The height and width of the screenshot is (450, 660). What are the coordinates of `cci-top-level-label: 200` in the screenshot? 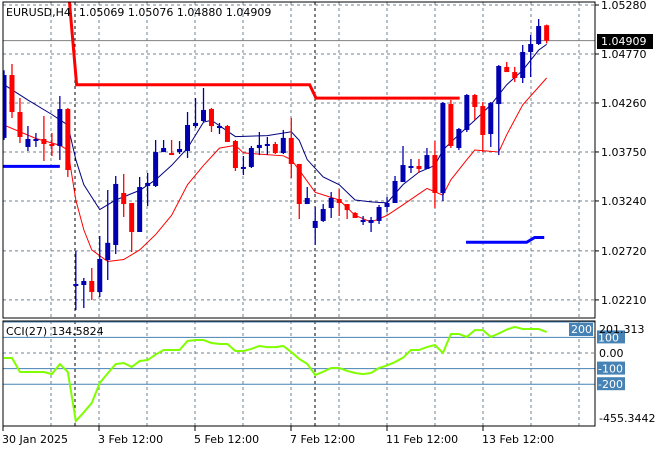 It's located at (581, 329).